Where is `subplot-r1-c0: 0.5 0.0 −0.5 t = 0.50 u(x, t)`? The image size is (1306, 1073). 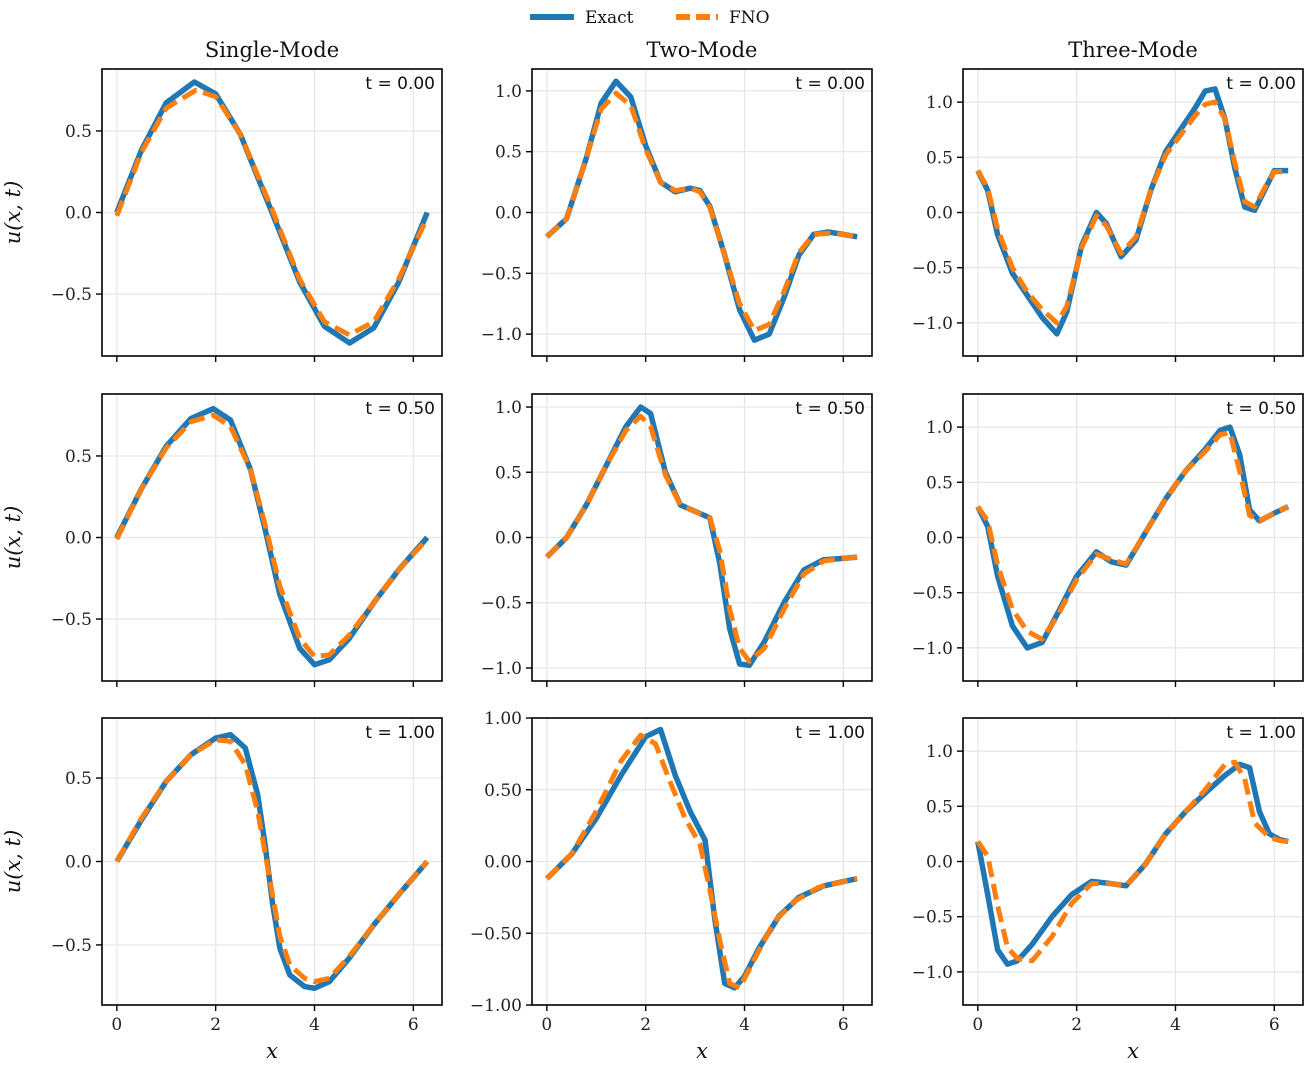
subplot-r1-c0: 0.5 0.0 −0.5 t = 0.50 u(x, t) is located at coordinates (222, 540).